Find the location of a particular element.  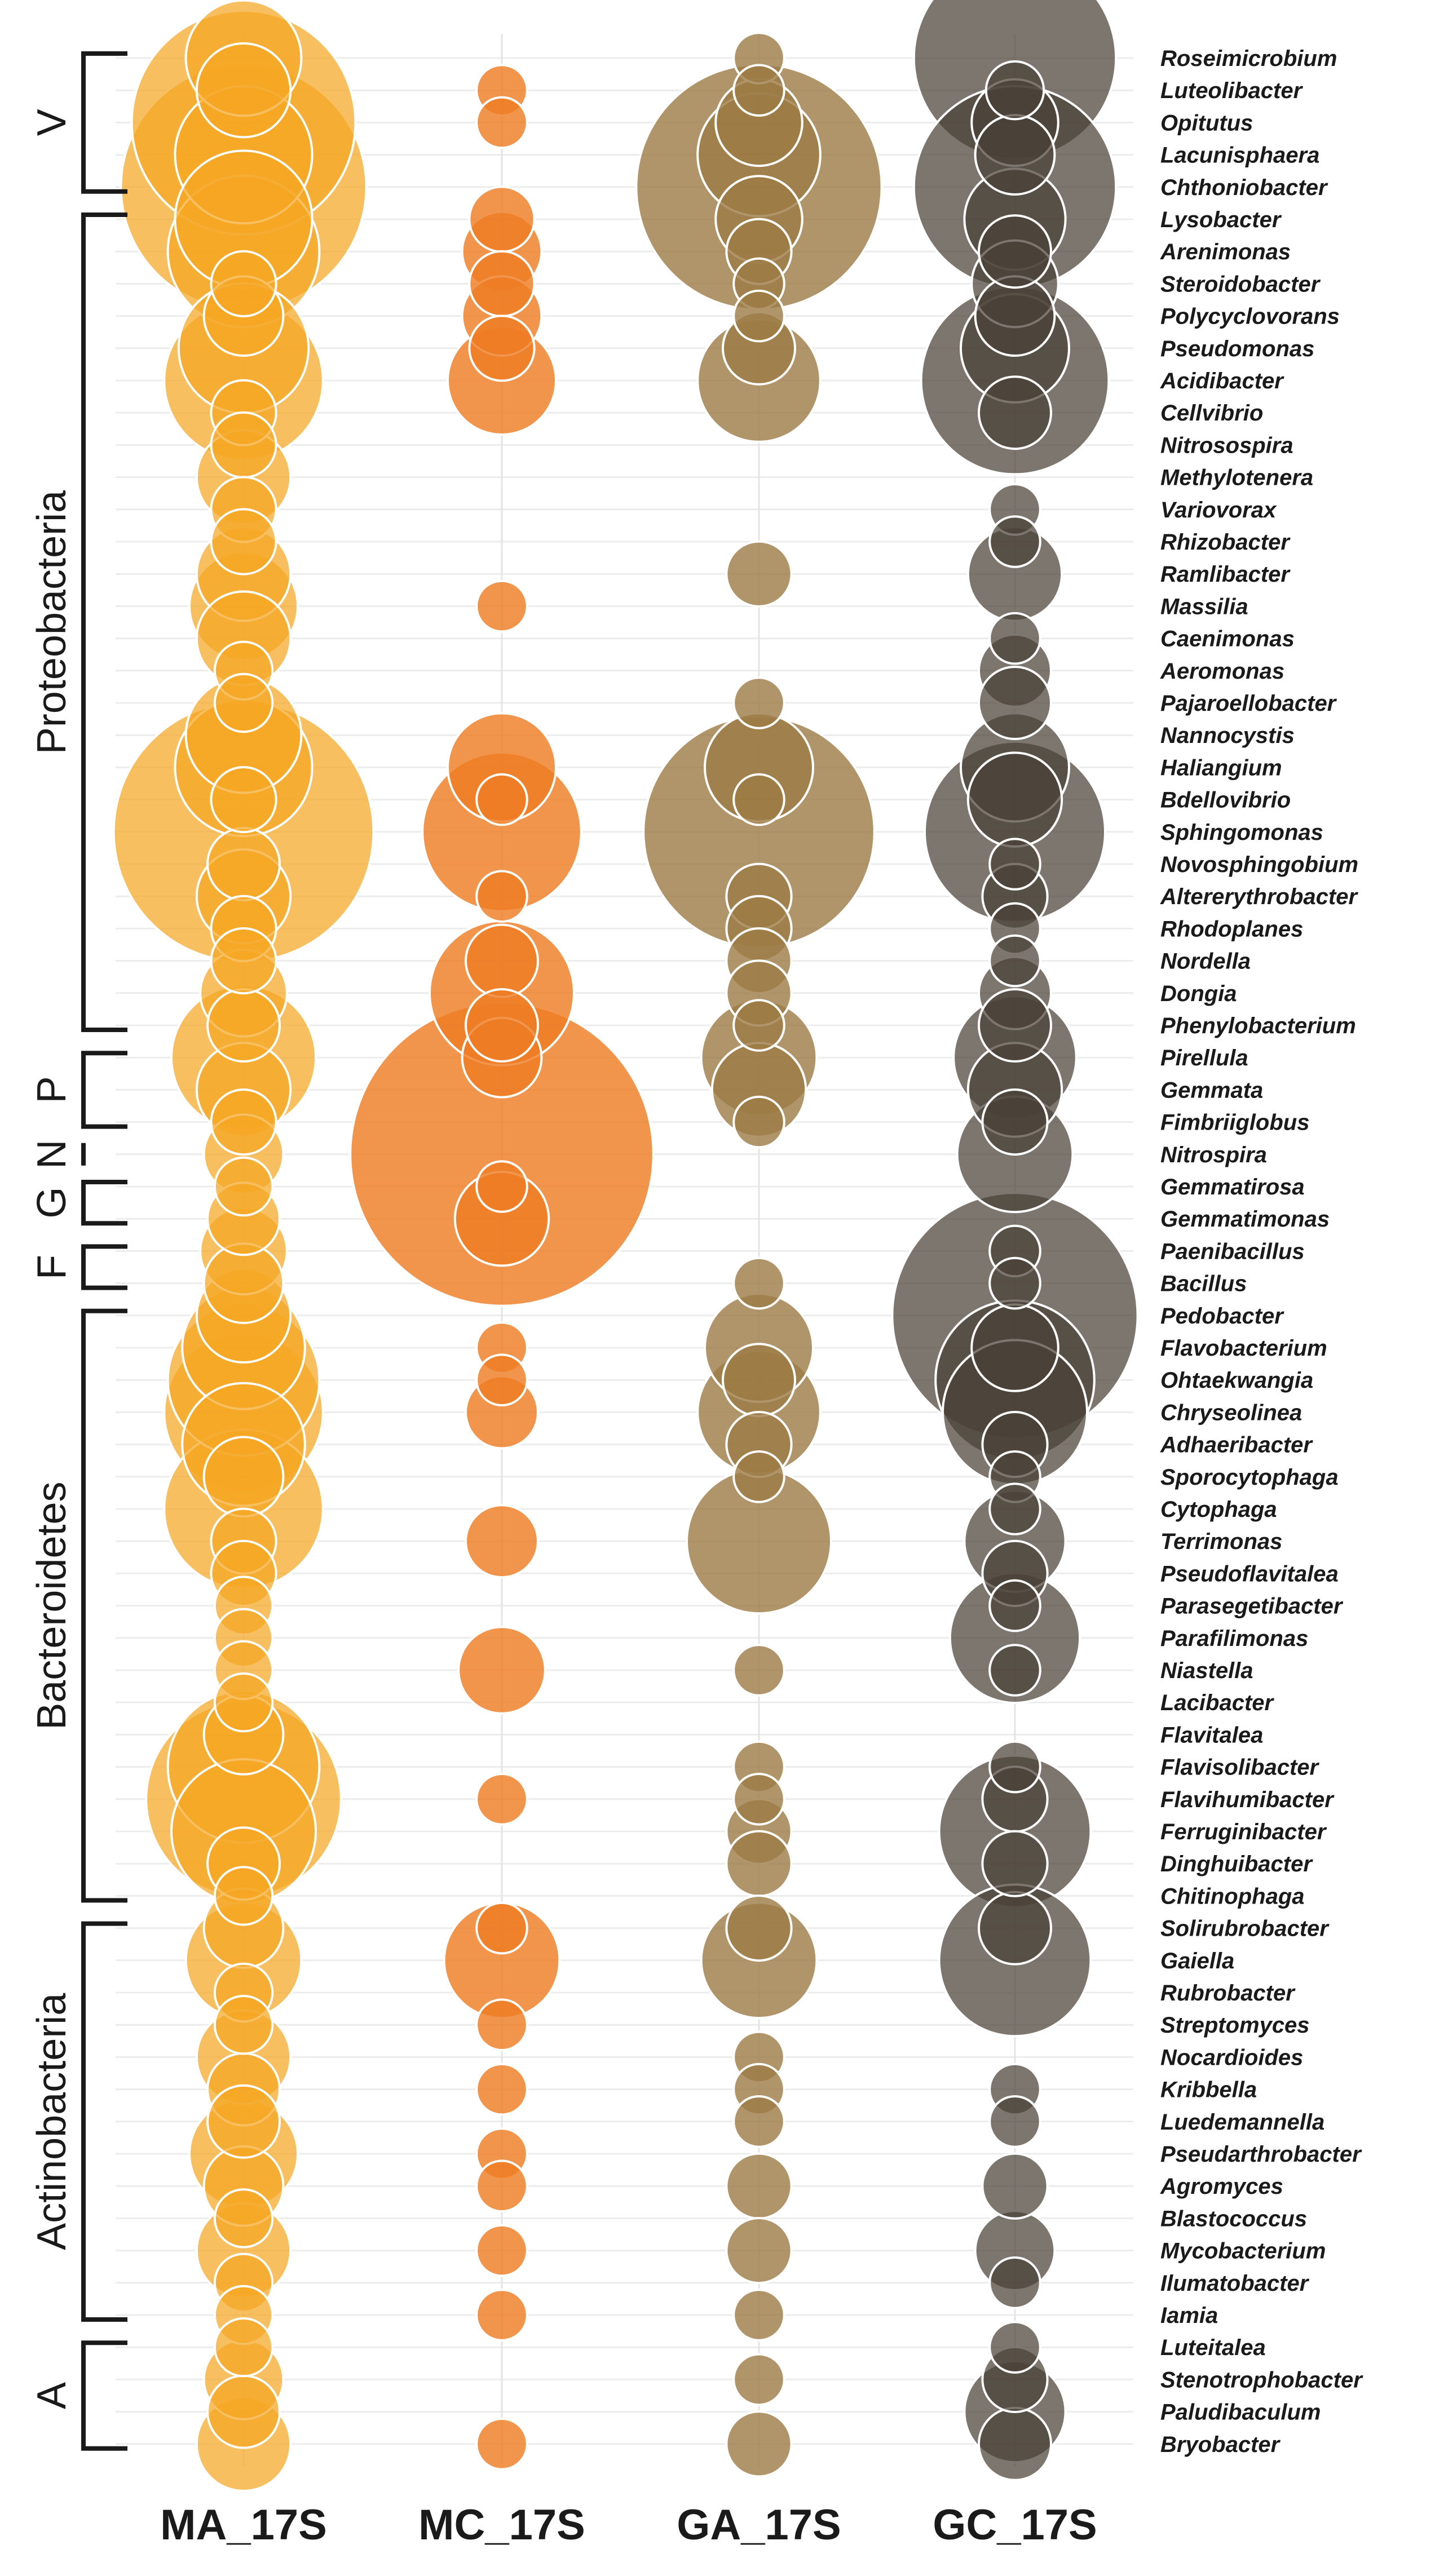

genus-label: Pseudoflavitalea is located at coordinates (1249, 1573).